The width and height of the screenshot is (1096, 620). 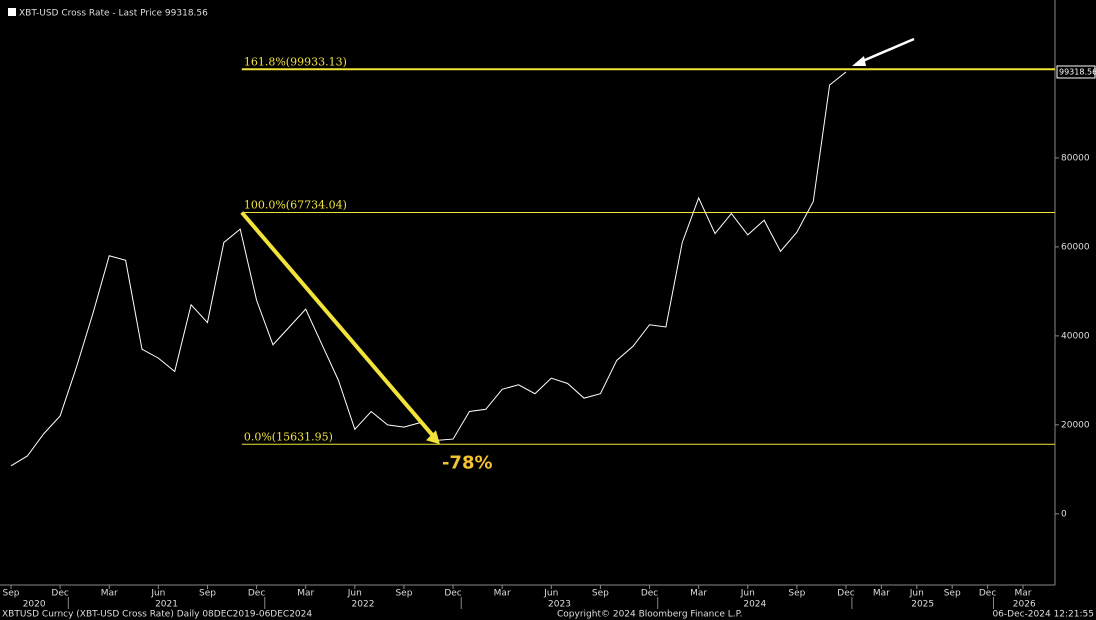 I want to click on year-label: 2020, so click(x=34, y=605).